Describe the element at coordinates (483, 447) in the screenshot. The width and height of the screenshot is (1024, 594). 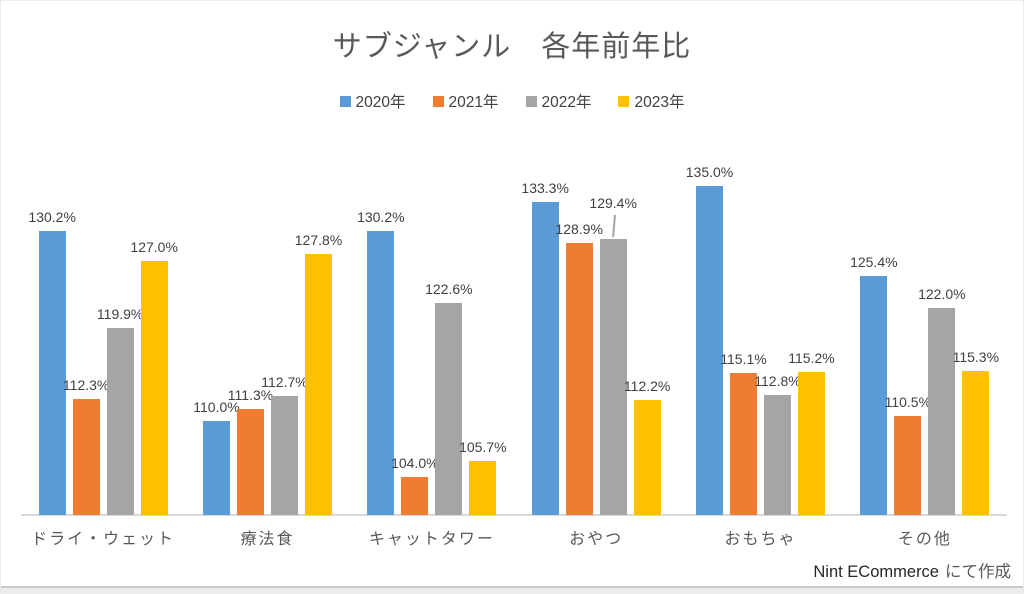
I see `bar-label: 105.7%` at that location.